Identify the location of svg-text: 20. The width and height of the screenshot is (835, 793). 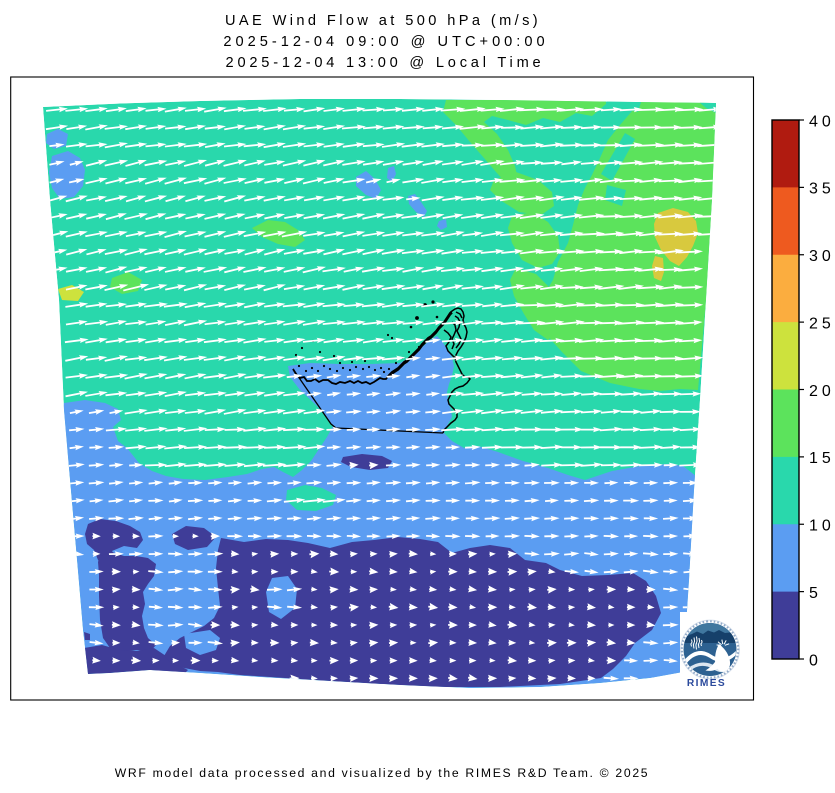
(822, 391).